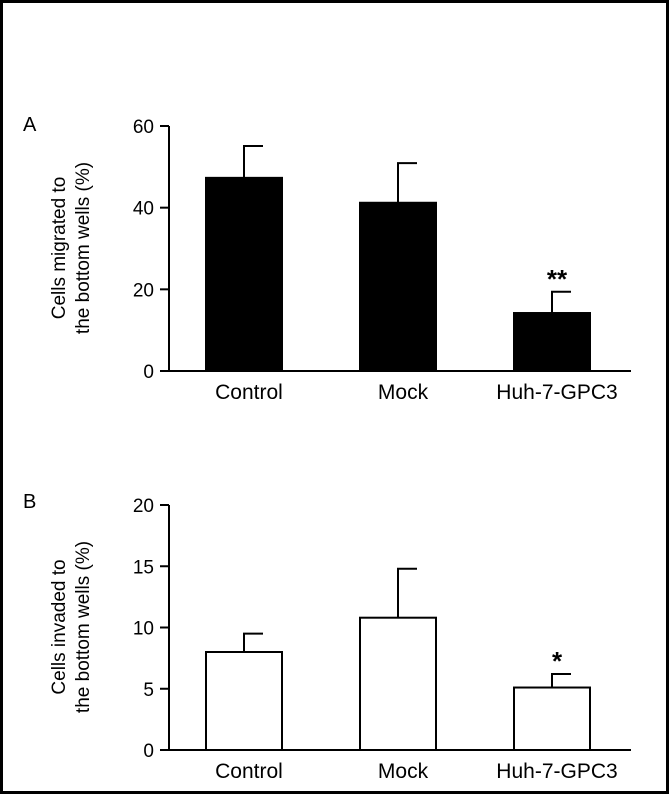  Describe the element at coordinates (249, 392) in the screenshot. I see `panel-a-category-control: Control` at that location.